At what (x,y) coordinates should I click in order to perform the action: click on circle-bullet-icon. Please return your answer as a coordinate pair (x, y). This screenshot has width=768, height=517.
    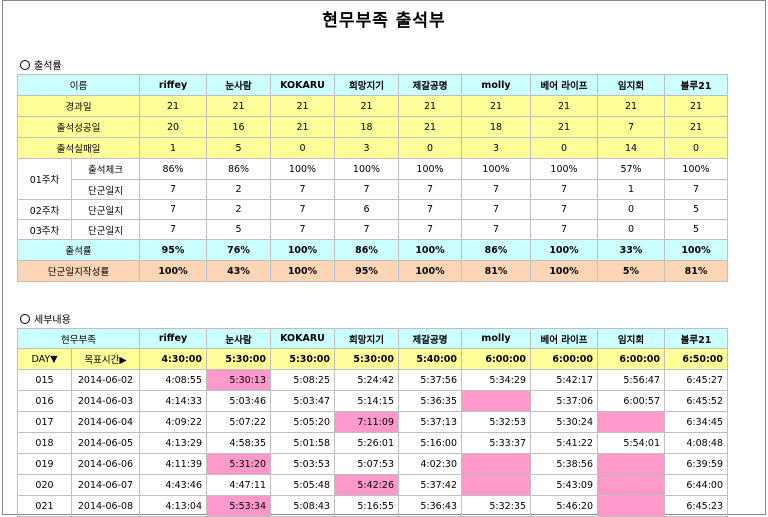
    Looking at the image, I should click on (25, 65).